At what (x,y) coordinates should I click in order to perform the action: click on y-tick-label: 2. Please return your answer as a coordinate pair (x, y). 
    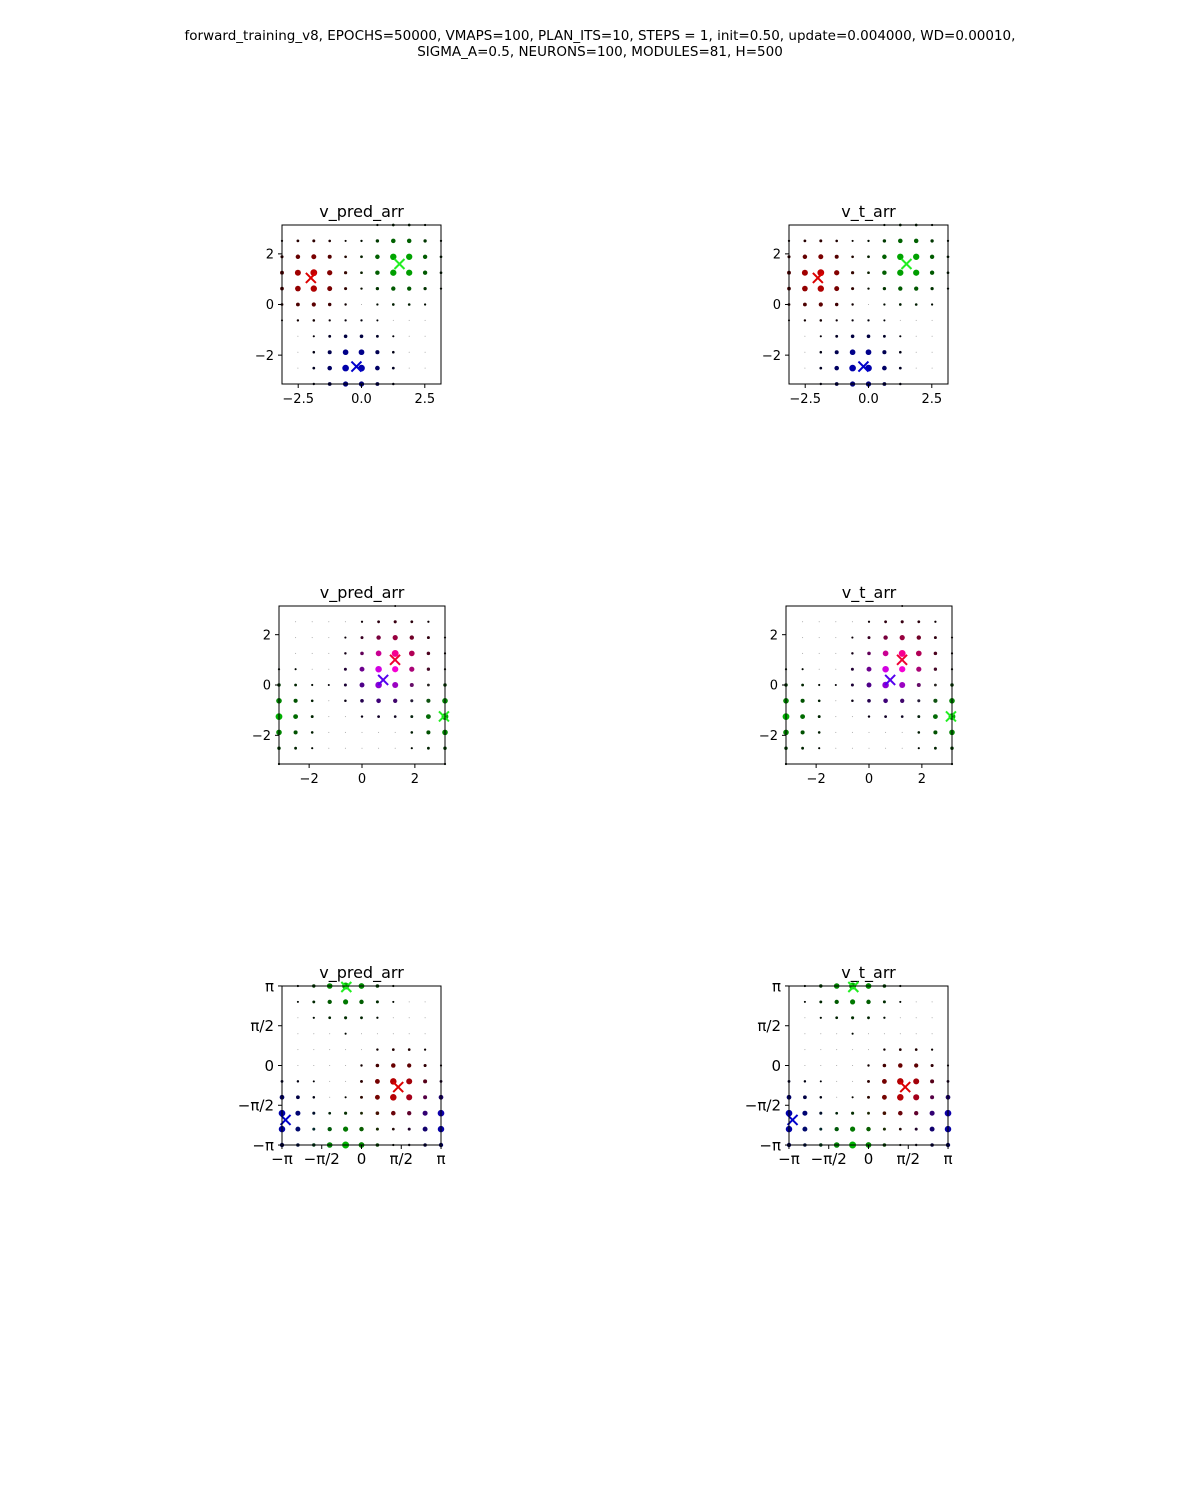
    Looking at the image, I should click on (270, 255).